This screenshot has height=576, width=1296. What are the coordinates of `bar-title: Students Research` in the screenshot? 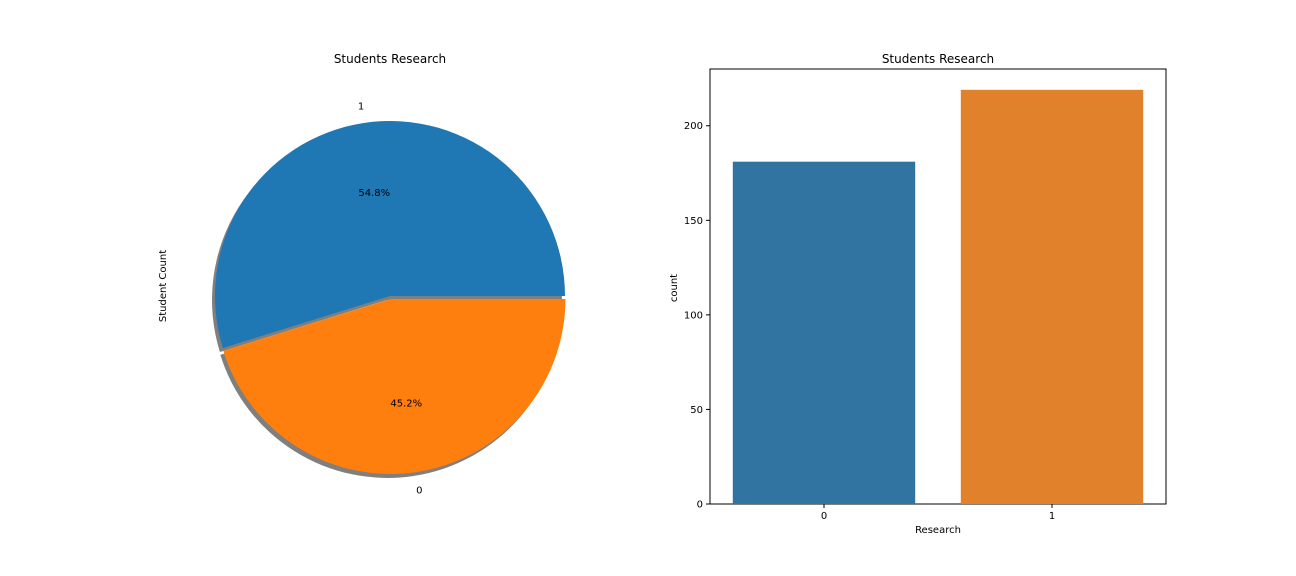 It's located at (938, 59).